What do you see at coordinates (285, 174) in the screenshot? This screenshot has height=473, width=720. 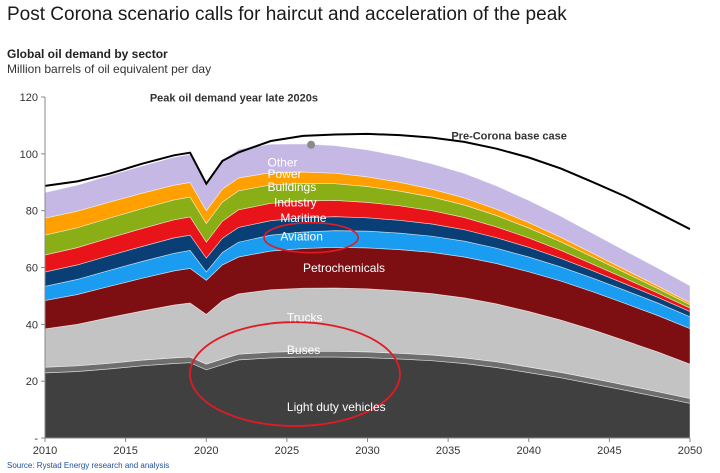 I see `label-power: Power` at bounding box center [285, 174].